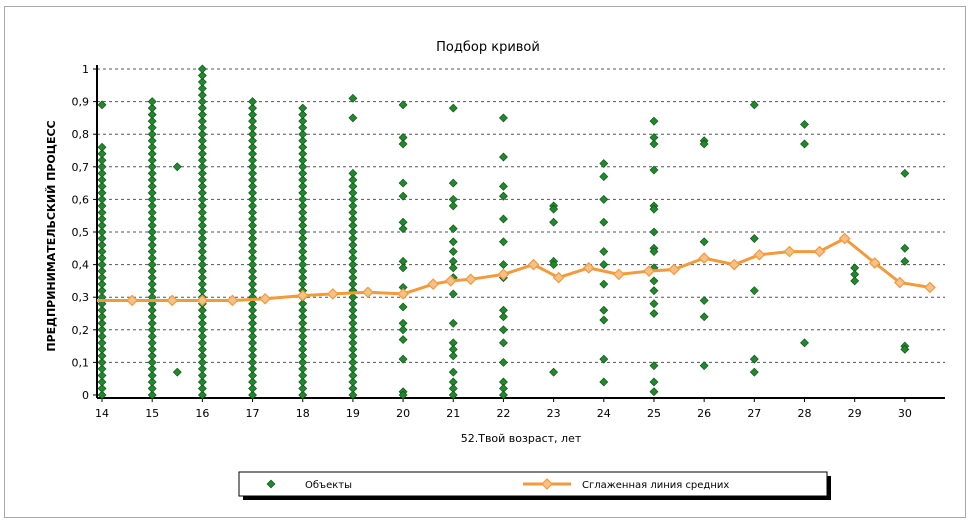 This screenshot has height=525, width=972. What do you see at coordinates (547, 484) in the screenshot?
I see `legend-diamond-line` at bounding box center [547, 484].